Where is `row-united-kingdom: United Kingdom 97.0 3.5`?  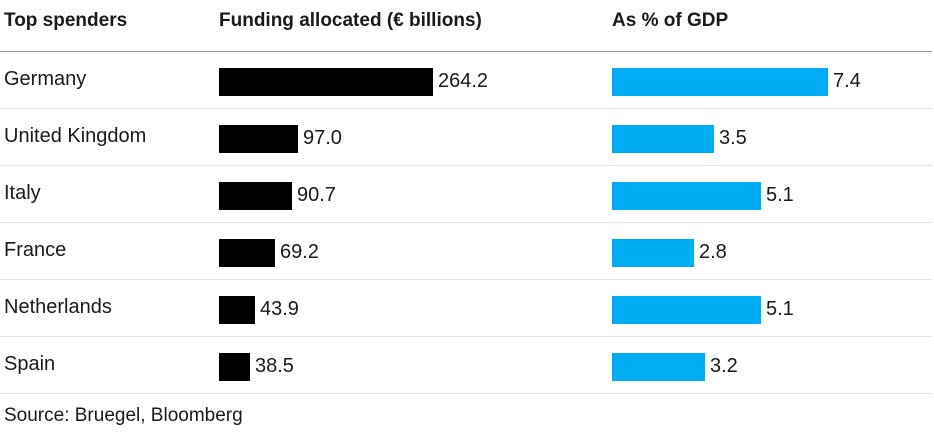 row-united-kingdom: United Kingdom 97.0 3.5 is located at coordinates (466, 137).